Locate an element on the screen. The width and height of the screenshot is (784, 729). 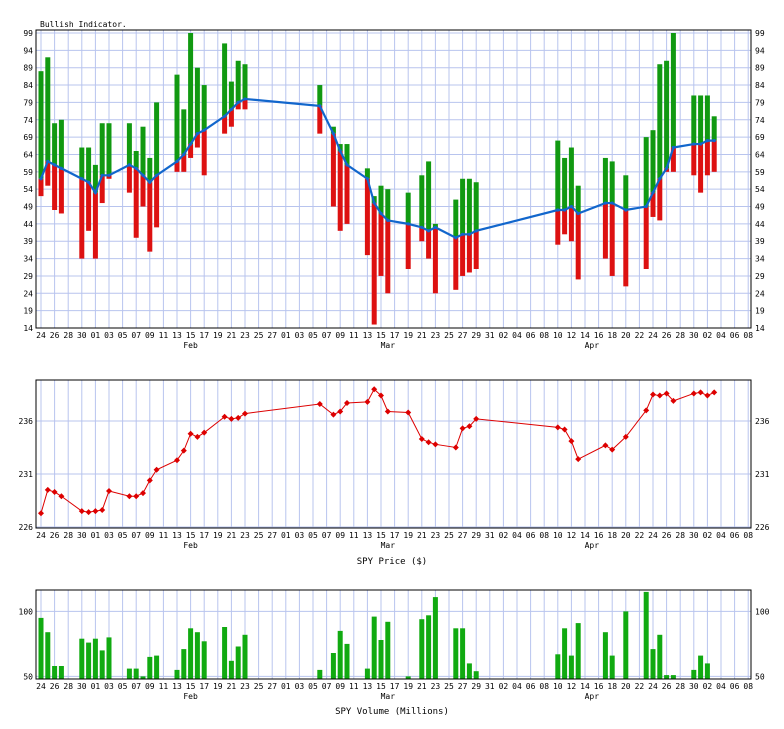
indicator-y-tick-right: 34 is located at coordinates (760, 259).